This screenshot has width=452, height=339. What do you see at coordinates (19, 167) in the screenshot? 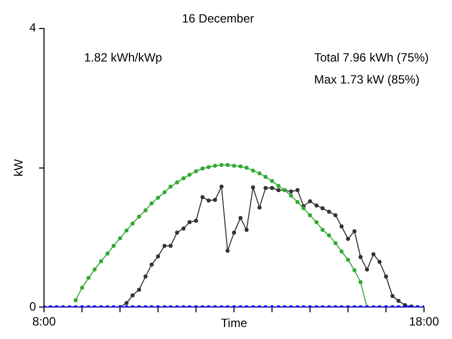
I see `y-axis-title: kW` at bounding box center [19, 167].